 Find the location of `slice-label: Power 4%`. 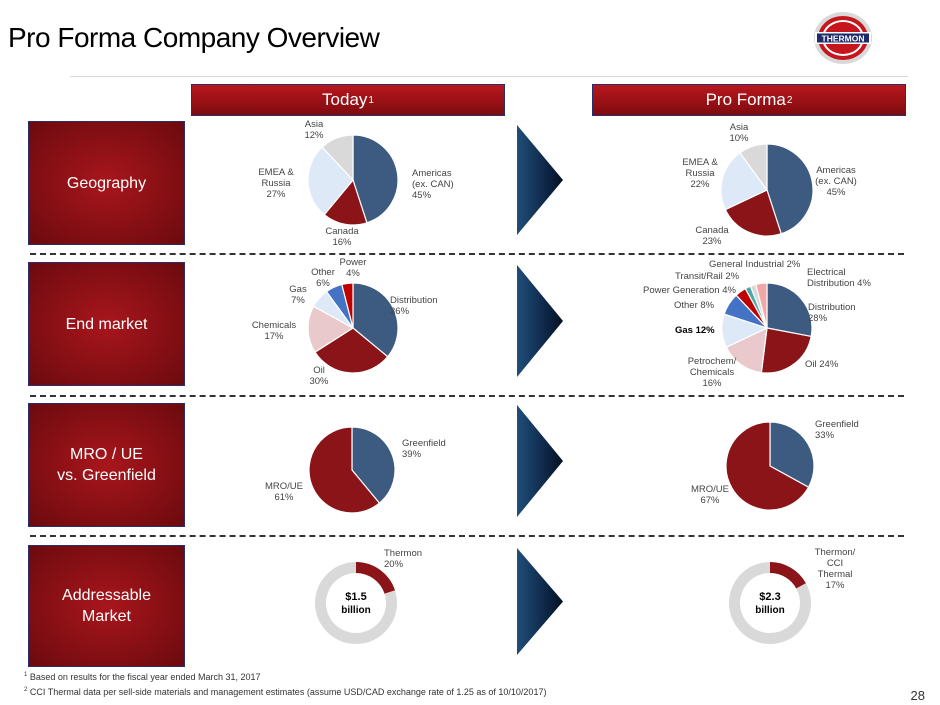

slice-label: Power 4% is located at coordinates (353, 268).